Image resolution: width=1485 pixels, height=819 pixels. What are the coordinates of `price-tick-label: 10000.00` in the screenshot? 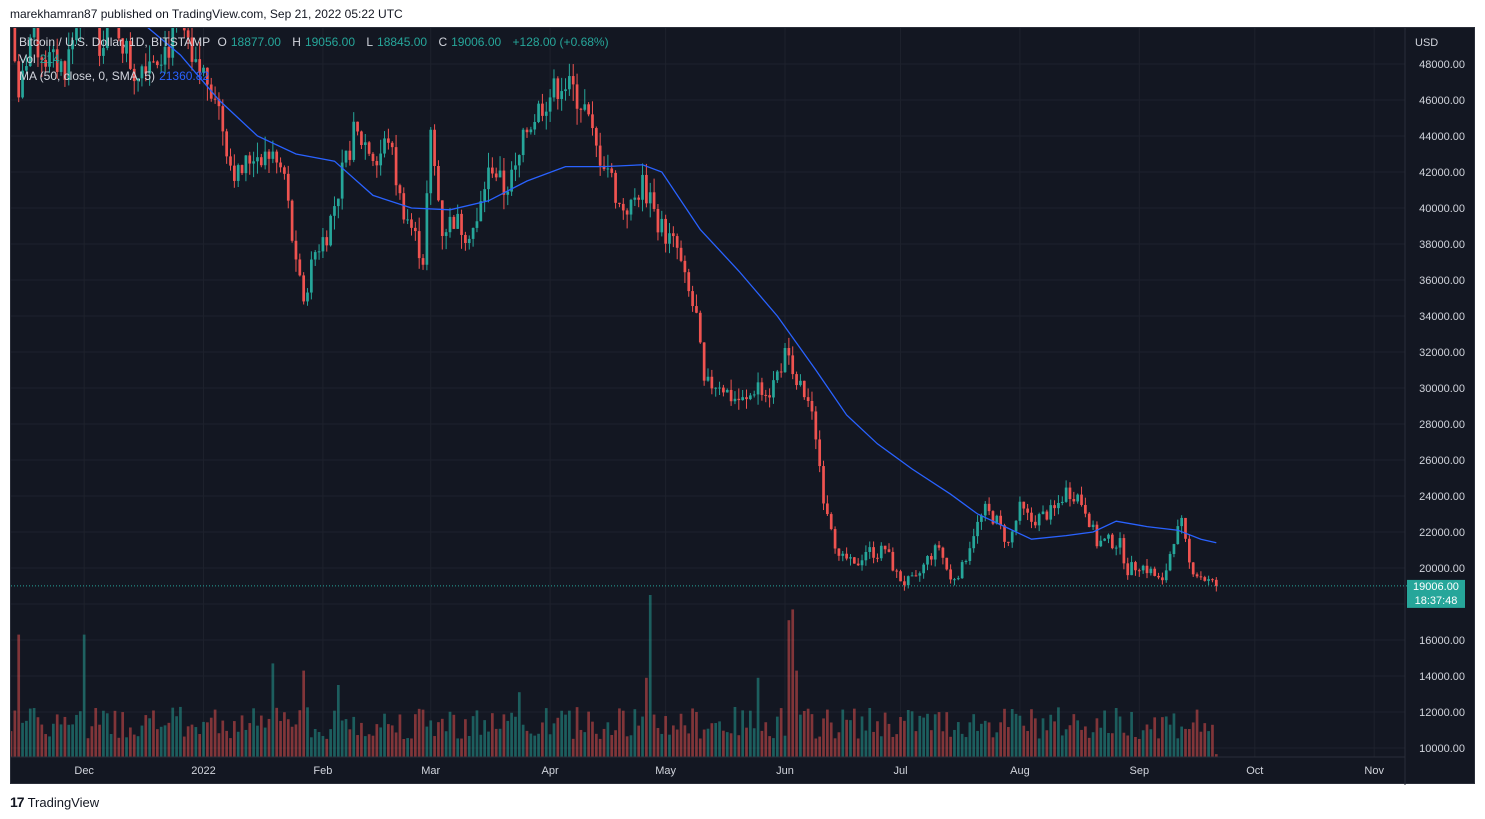 It's located at (1442, 749).